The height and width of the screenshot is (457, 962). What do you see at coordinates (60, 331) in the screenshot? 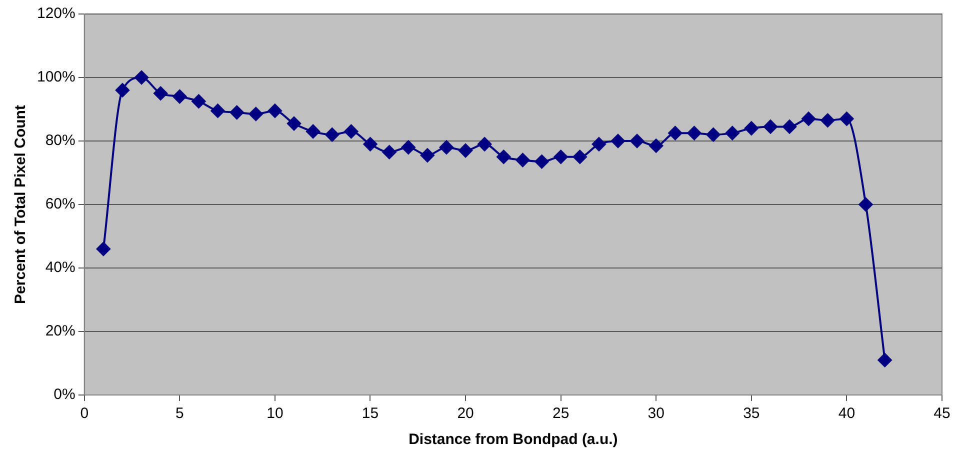
I see `y-tick-label: 20%` at bounding box center [60, 331].